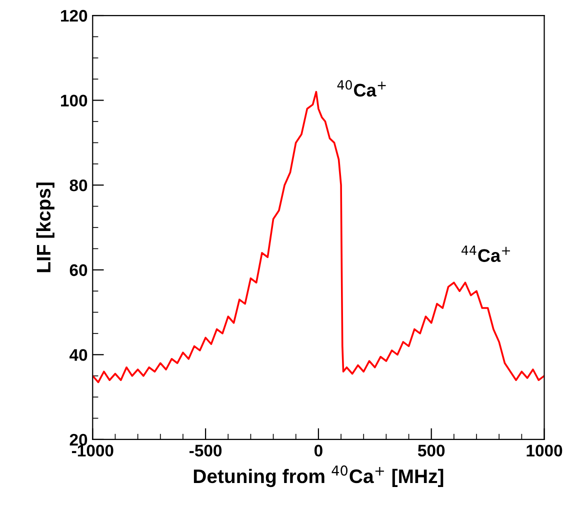 This screenshot has height=517, width=579. I want to click on y-tick-label: 60, so click(79, 270).